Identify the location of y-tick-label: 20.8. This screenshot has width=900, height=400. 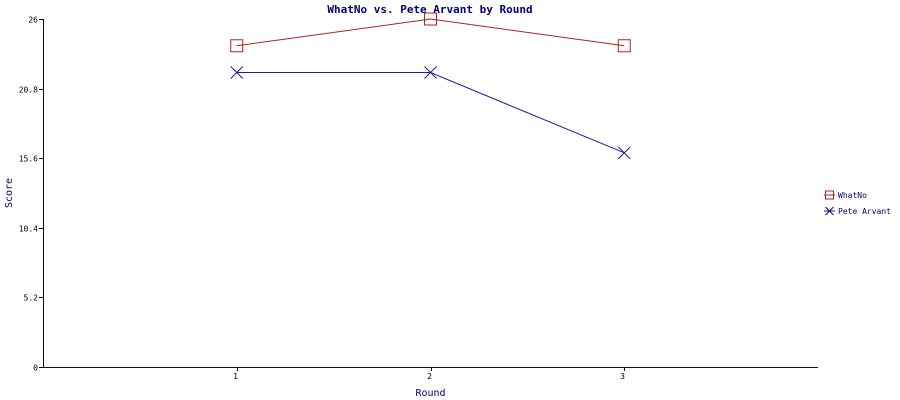
(28, 90).